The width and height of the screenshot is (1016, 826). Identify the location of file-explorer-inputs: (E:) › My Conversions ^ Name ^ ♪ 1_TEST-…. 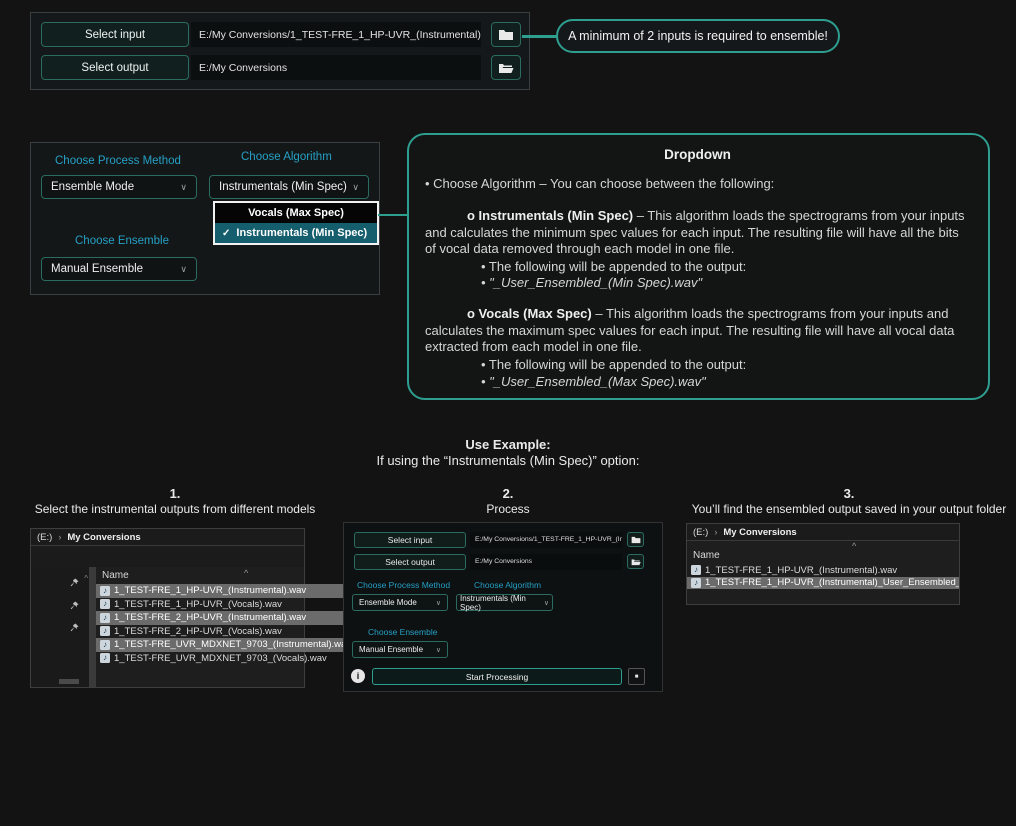
(191, 608).